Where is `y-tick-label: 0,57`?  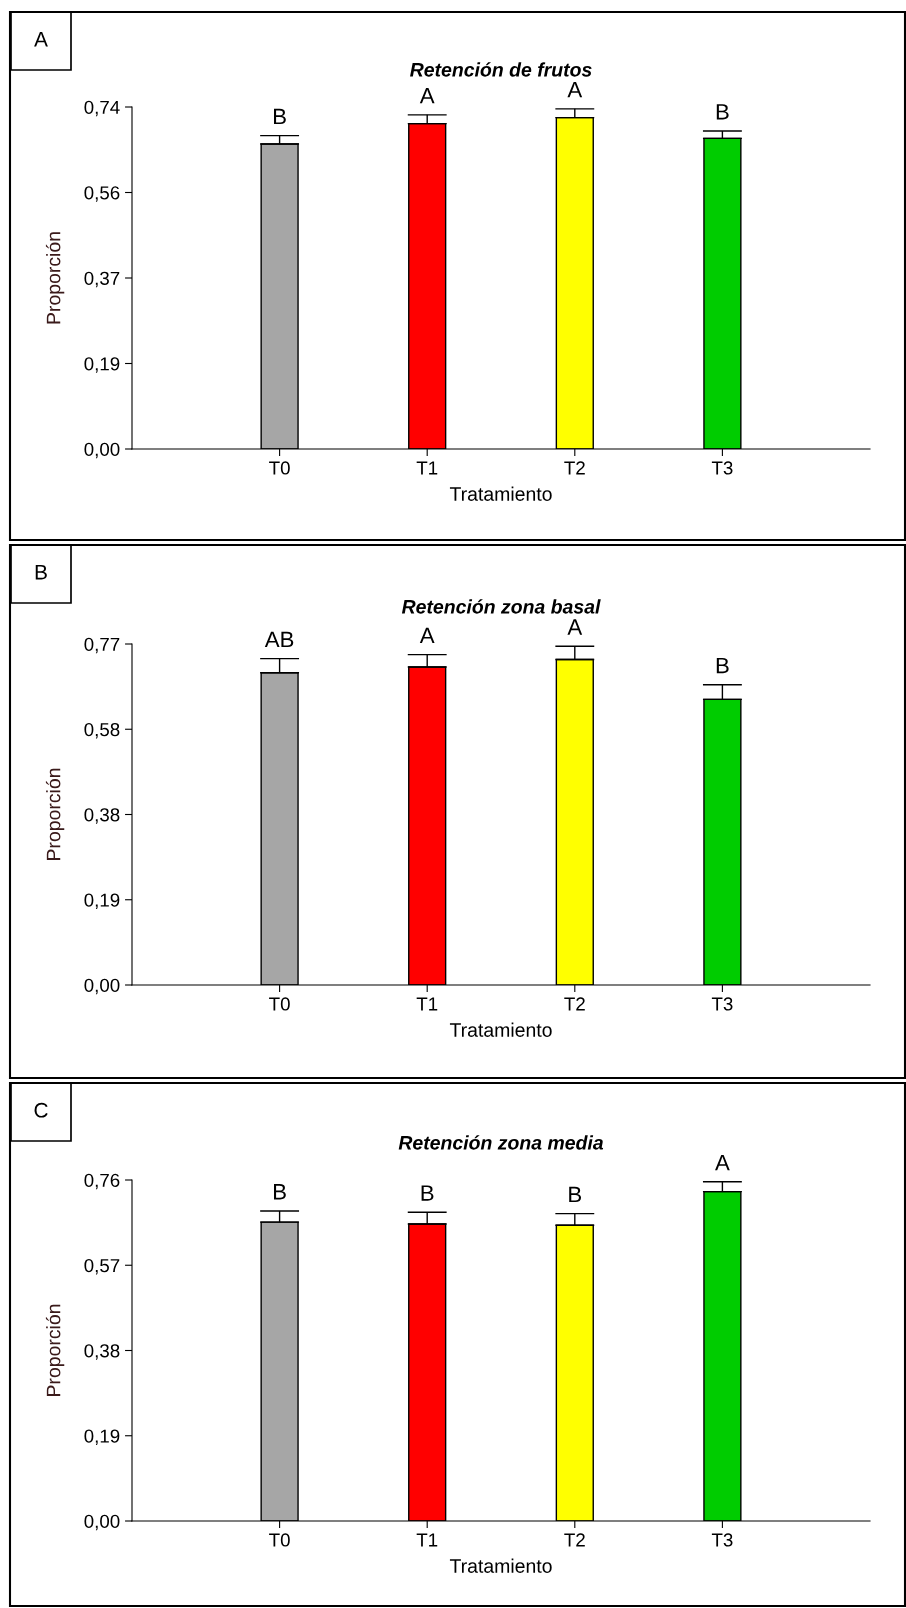 y-tick-label: 0,57 is located at coordinates (102, 1266).